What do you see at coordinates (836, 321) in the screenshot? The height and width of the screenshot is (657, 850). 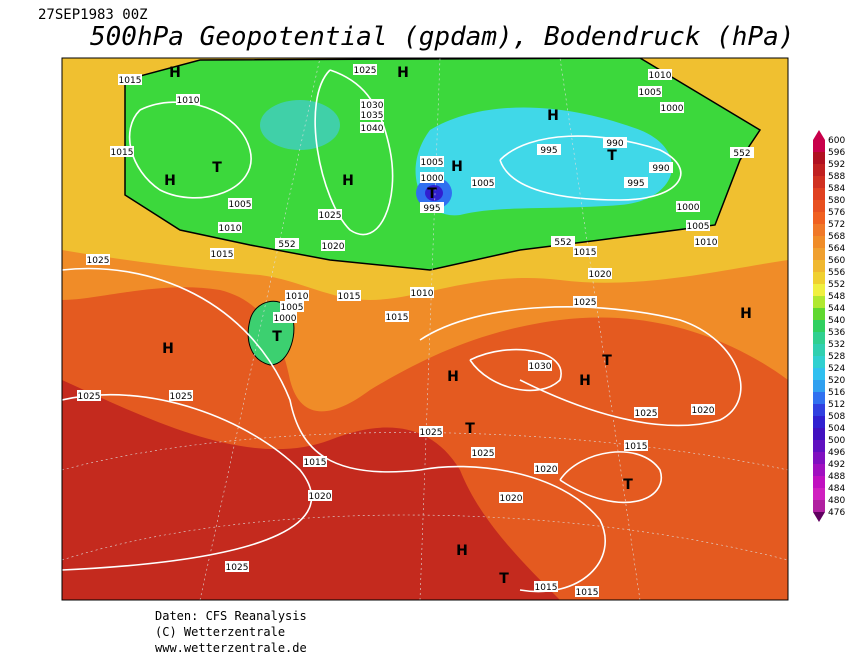 I see `colorbar-label: 540` at bounding box center [836, 321].